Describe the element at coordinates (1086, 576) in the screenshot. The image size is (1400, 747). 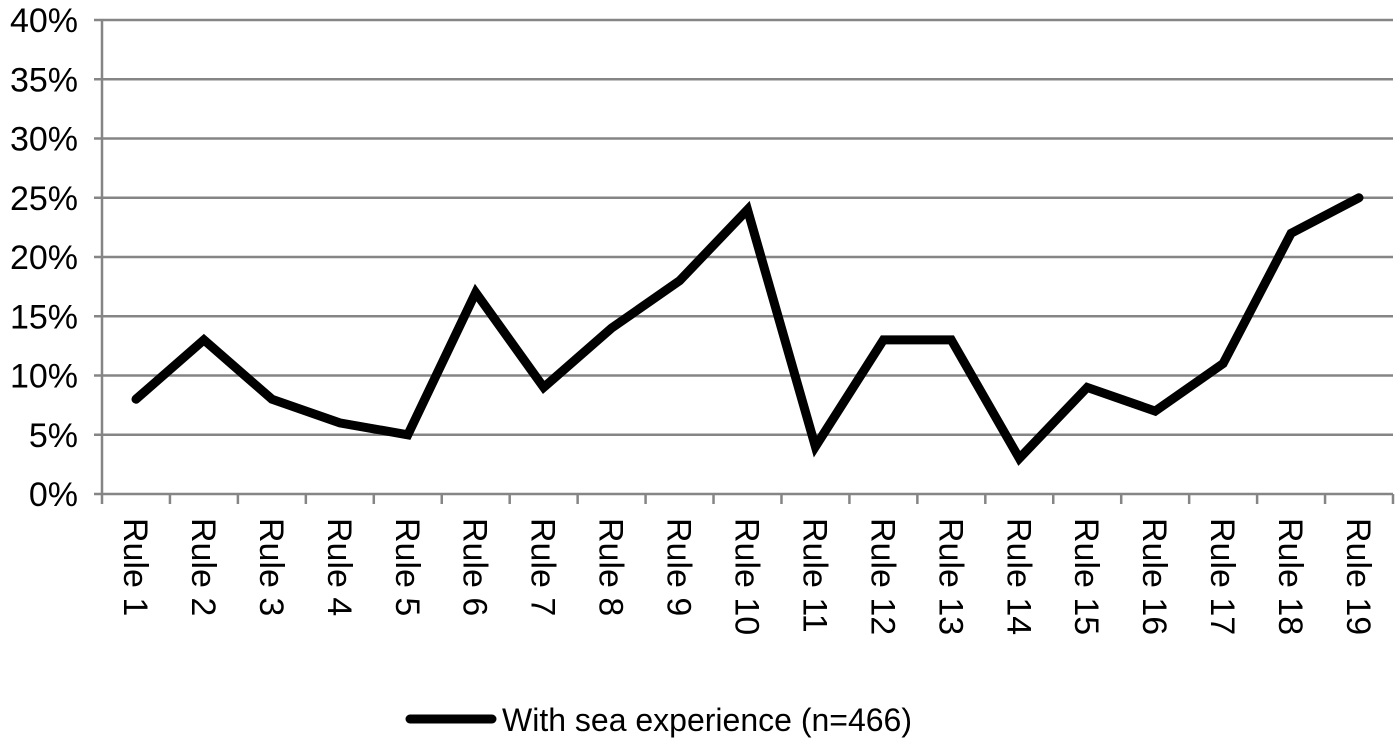
I see `x-tick-label: Rule 15` at that location.